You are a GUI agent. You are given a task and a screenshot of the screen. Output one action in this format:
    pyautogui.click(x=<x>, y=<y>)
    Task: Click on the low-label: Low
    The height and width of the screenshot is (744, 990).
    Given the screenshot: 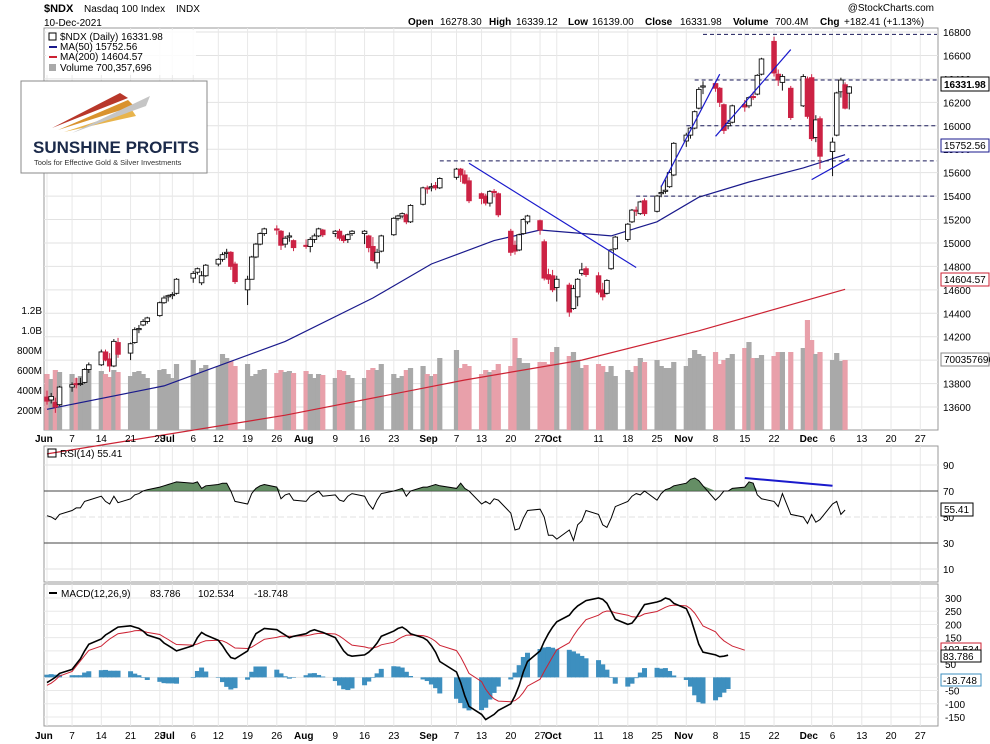 What is the action you would take?
    pyautogui.click(x=578, y=22)
    